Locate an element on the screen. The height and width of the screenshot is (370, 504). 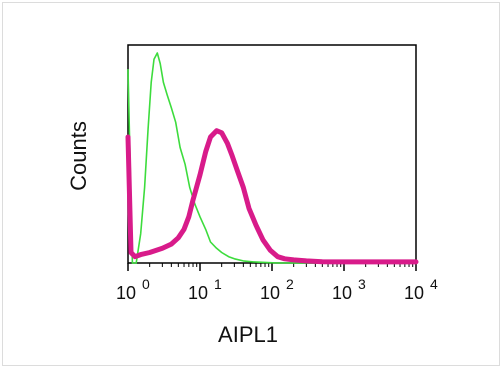
x-axis-title: AIPL1 is located at coordinates (248, 334).